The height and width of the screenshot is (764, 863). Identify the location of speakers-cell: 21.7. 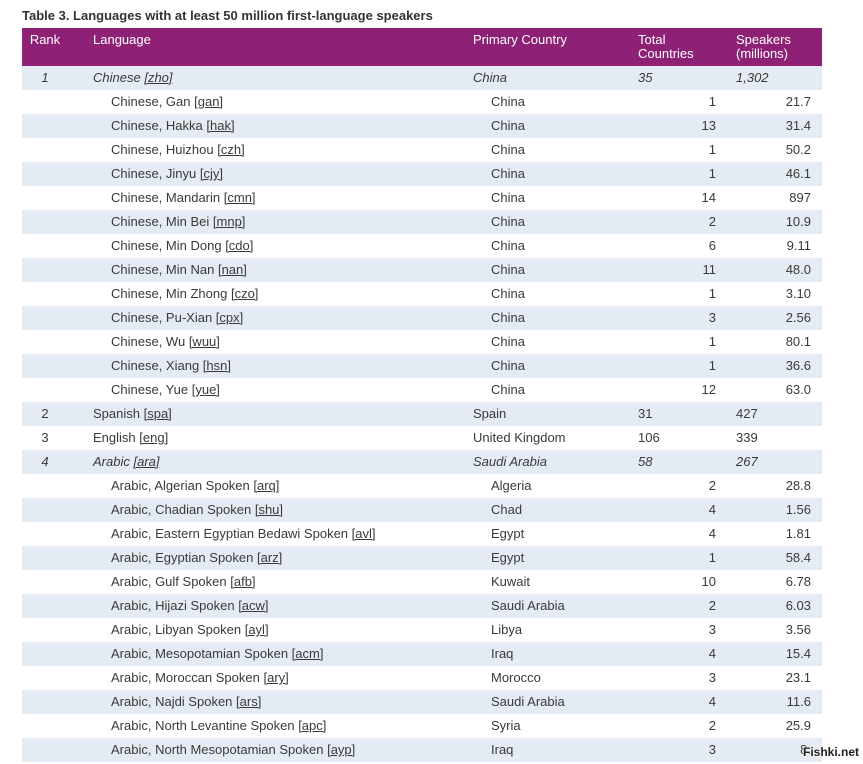
(798, 101).